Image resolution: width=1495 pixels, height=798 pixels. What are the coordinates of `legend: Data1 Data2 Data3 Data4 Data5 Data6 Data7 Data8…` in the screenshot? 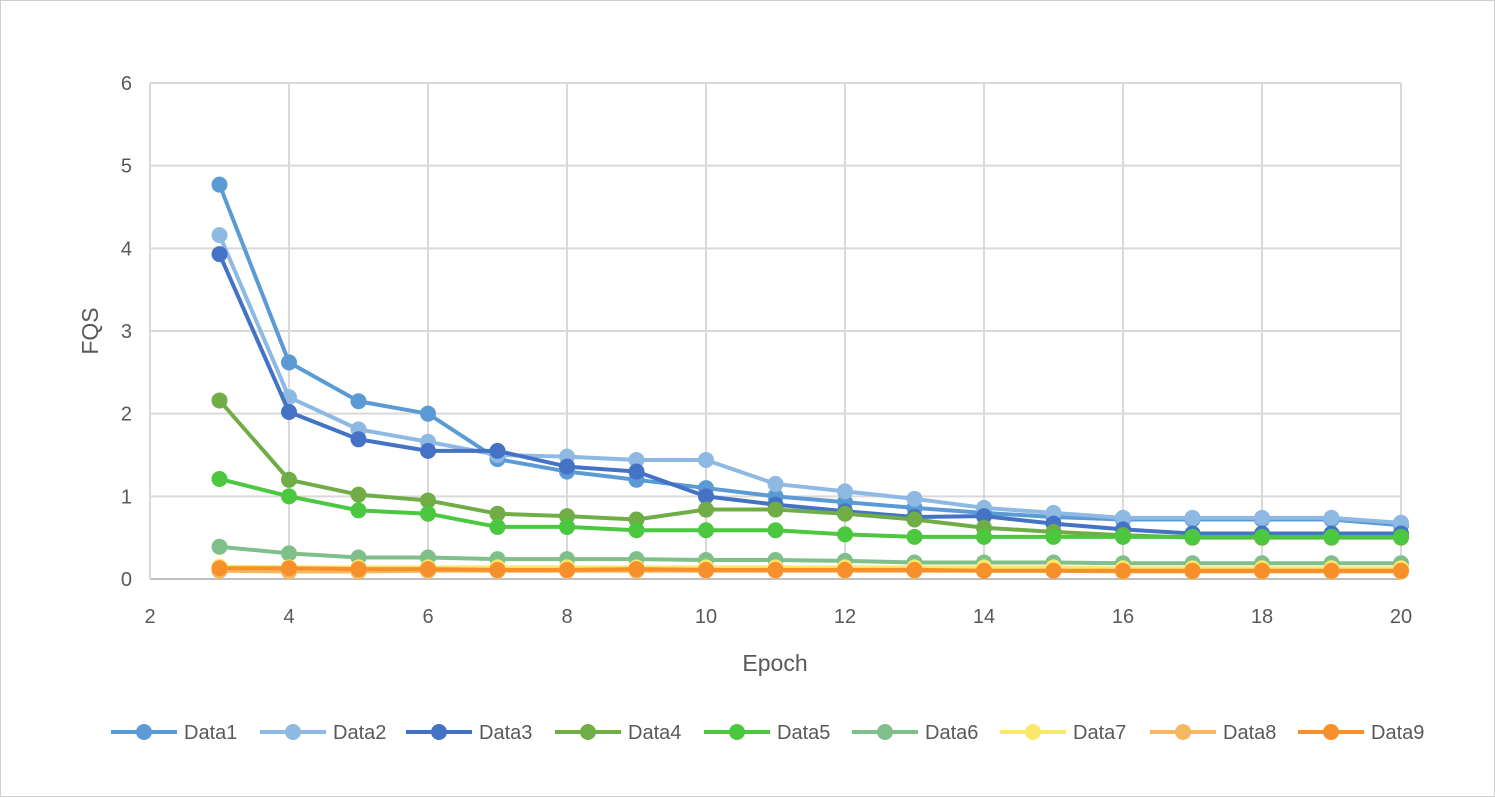 It's located at (767, 733).